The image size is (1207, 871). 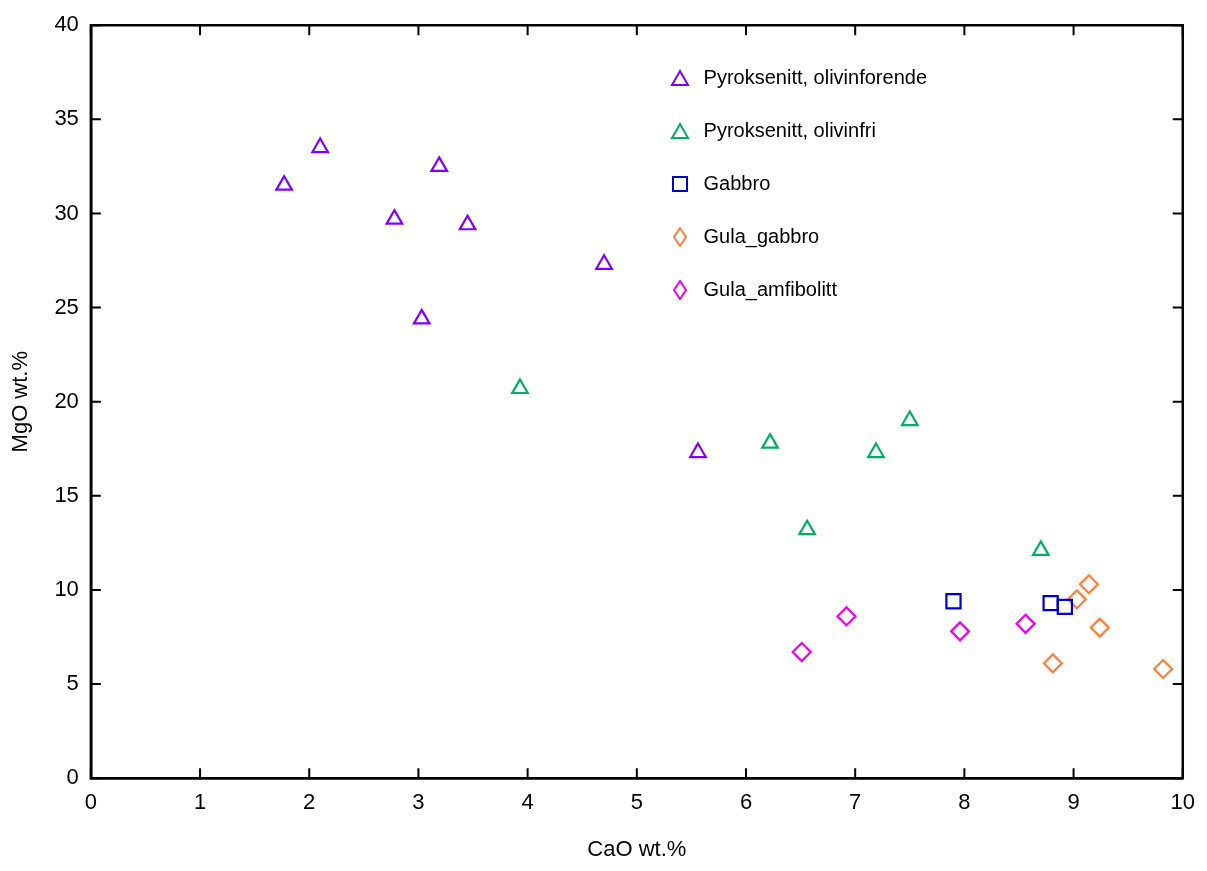 What do you see at coordinates (761, 237) in the screenshot?
I see `legend-label: Gula_gabbro` at bounding box center [761, 237].